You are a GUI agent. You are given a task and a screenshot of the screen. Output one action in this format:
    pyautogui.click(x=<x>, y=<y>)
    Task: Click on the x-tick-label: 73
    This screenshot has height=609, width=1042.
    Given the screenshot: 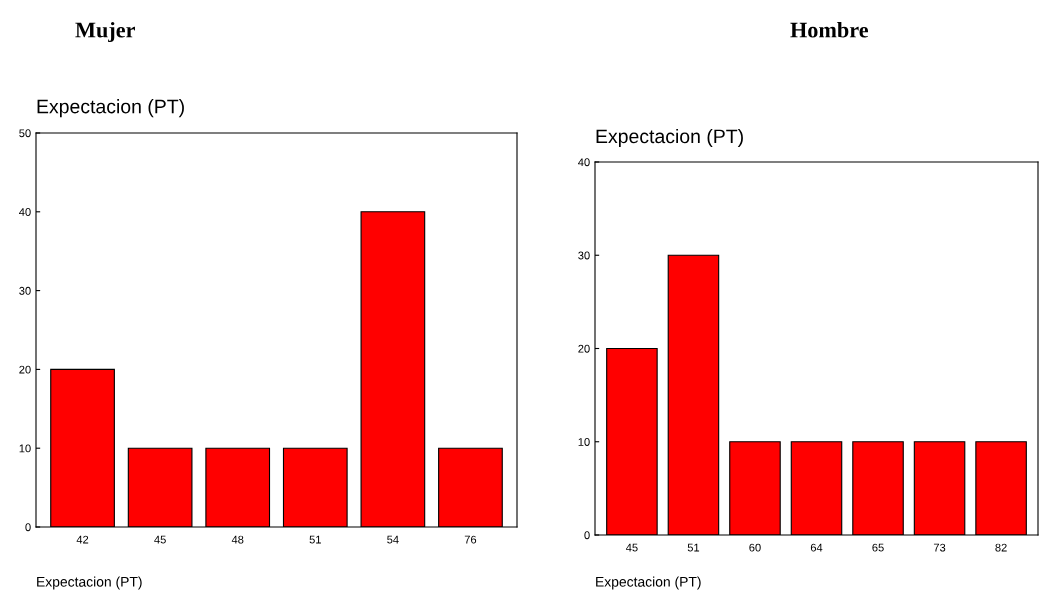 What is the action you would take?
    pyautogui.click(x=939, y=547)
    